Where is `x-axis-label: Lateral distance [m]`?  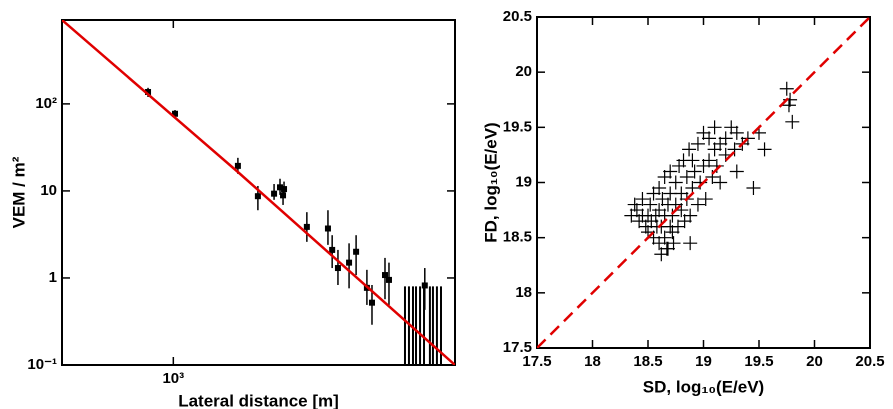
x-axis-label: Lateral distance [m] is located at coordinates (258, 400).